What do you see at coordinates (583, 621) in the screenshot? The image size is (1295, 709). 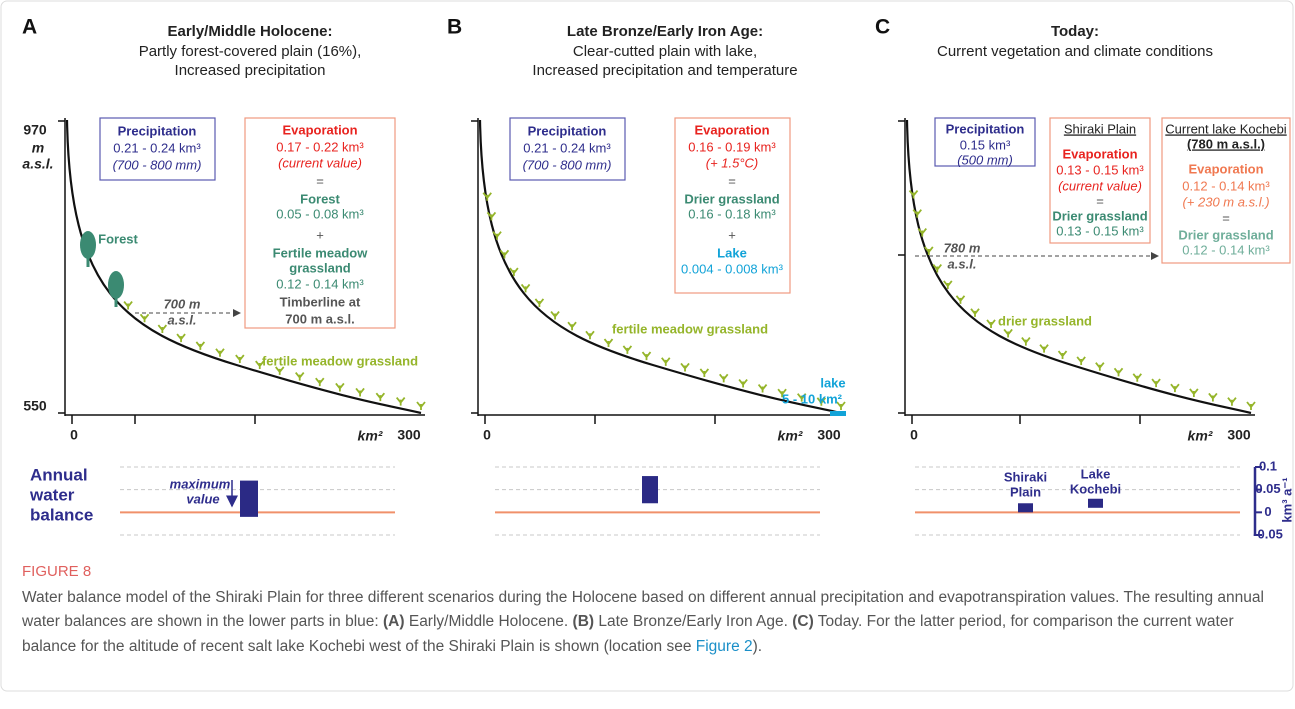 I see `caption-part: (B)` at bounding box center [583, 621].